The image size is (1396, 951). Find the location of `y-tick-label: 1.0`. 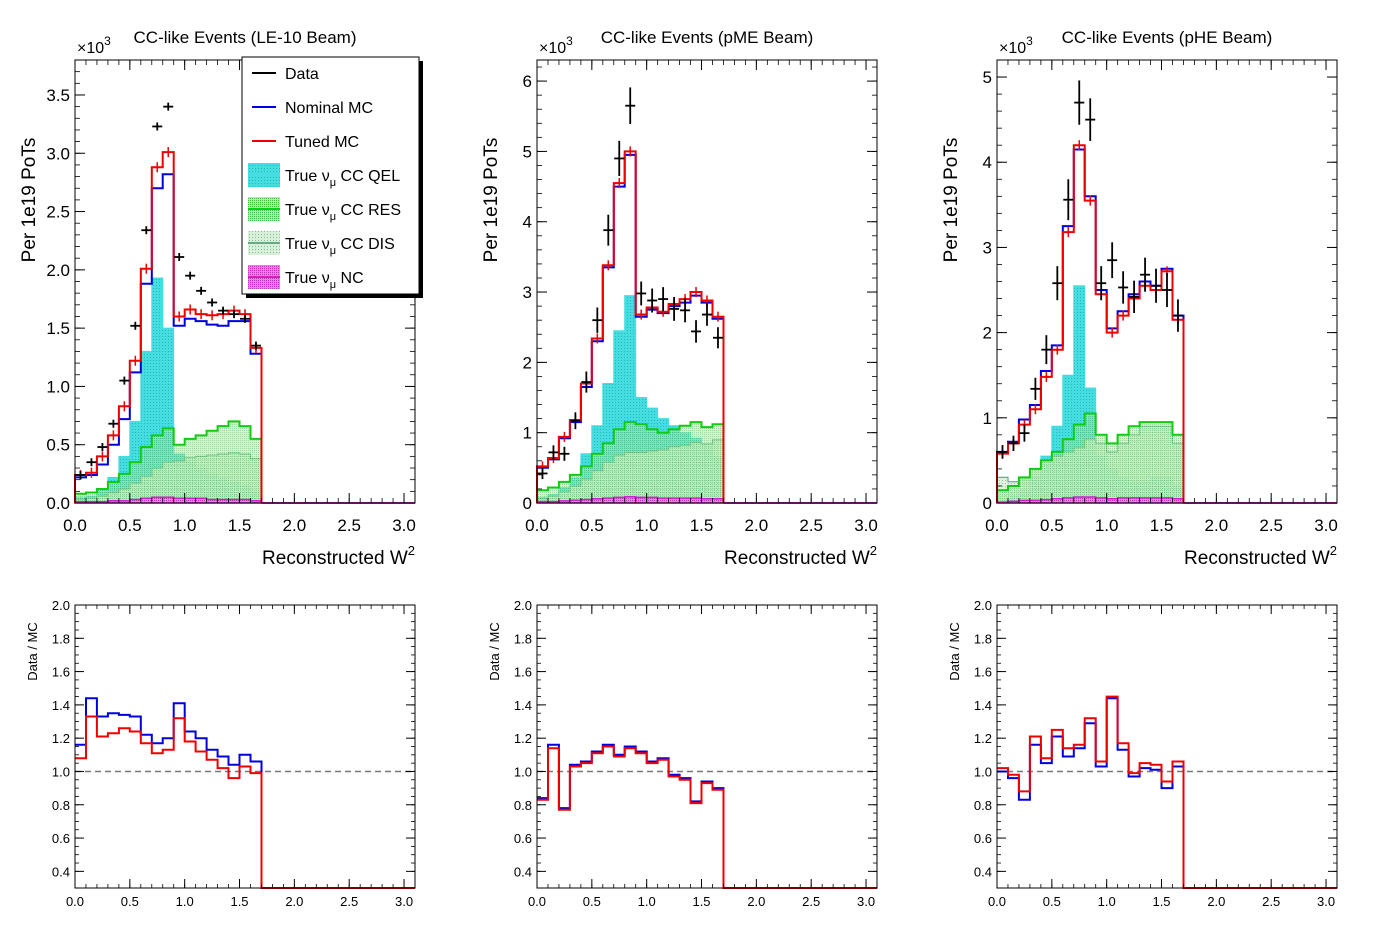

y-tick-label: 1.0 is located at coordinates (58, 386).